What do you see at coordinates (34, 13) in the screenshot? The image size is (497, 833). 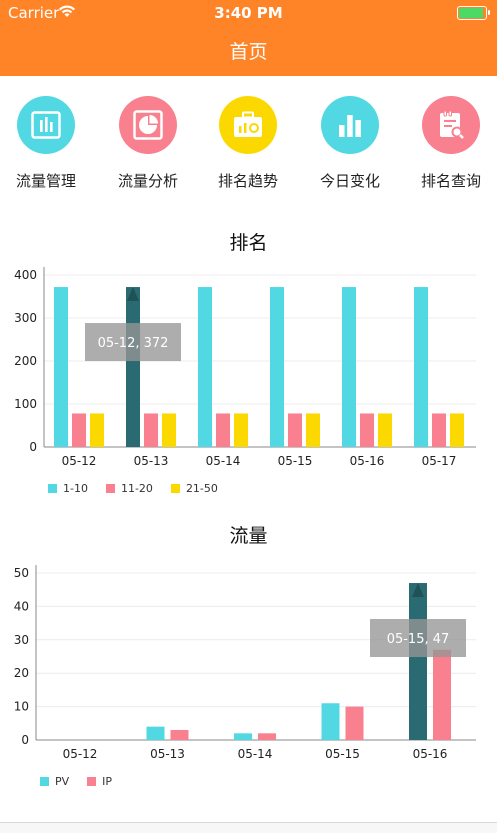 I see `carrier-label: Carrier` at bounding box center [34, 13].